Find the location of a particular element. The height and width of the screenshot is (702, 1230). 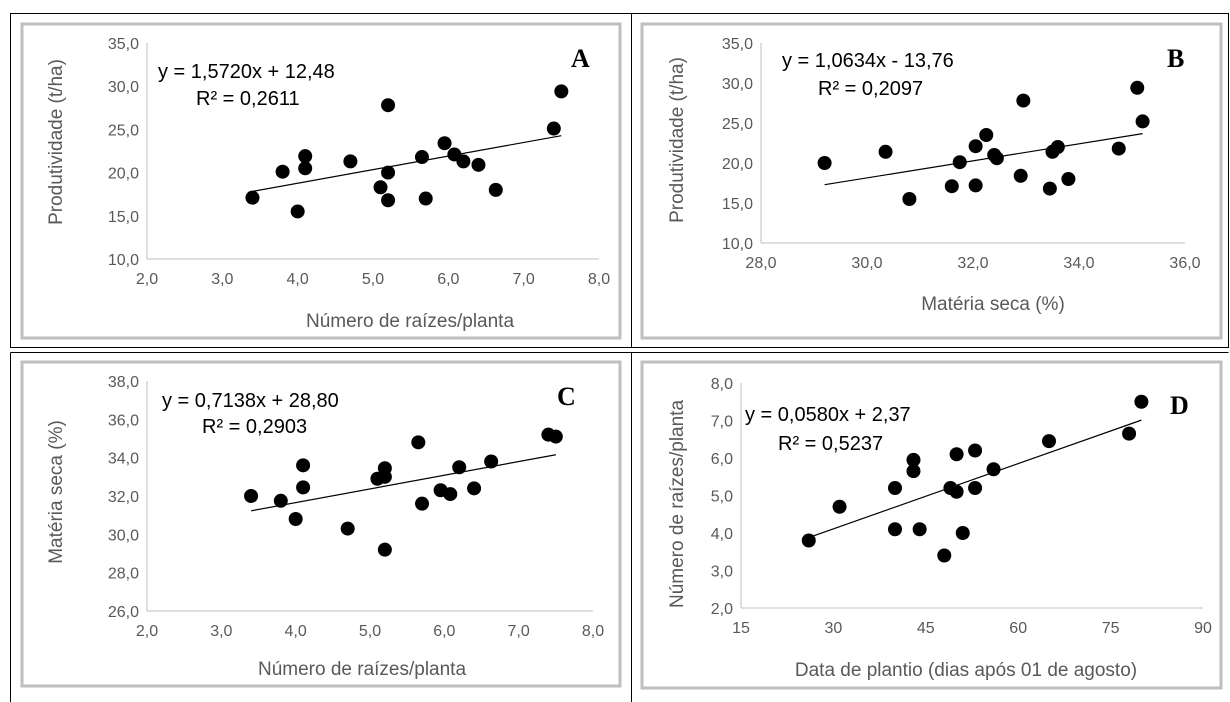

y-tick-label: 28,0 is located at coordinates (123, 574).